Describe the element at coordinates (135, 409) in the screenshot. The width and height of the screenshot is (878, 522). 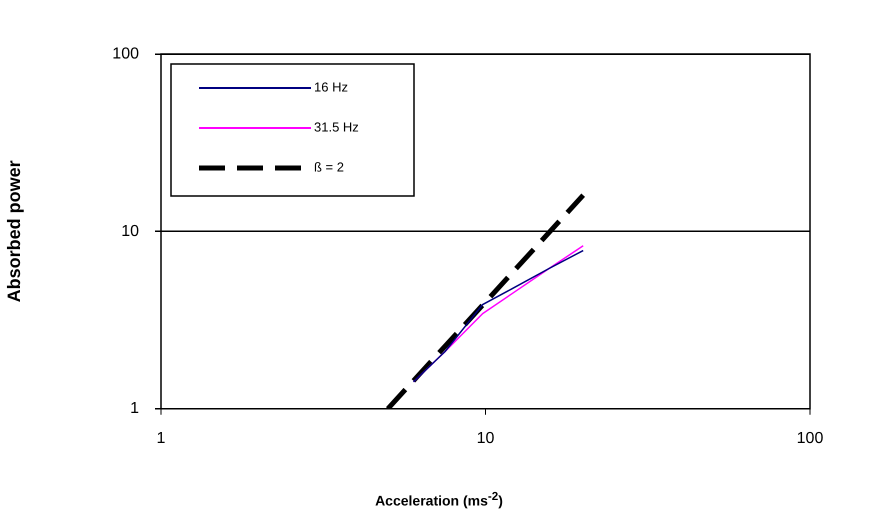
I see `y-tick-label: 1` at that location.